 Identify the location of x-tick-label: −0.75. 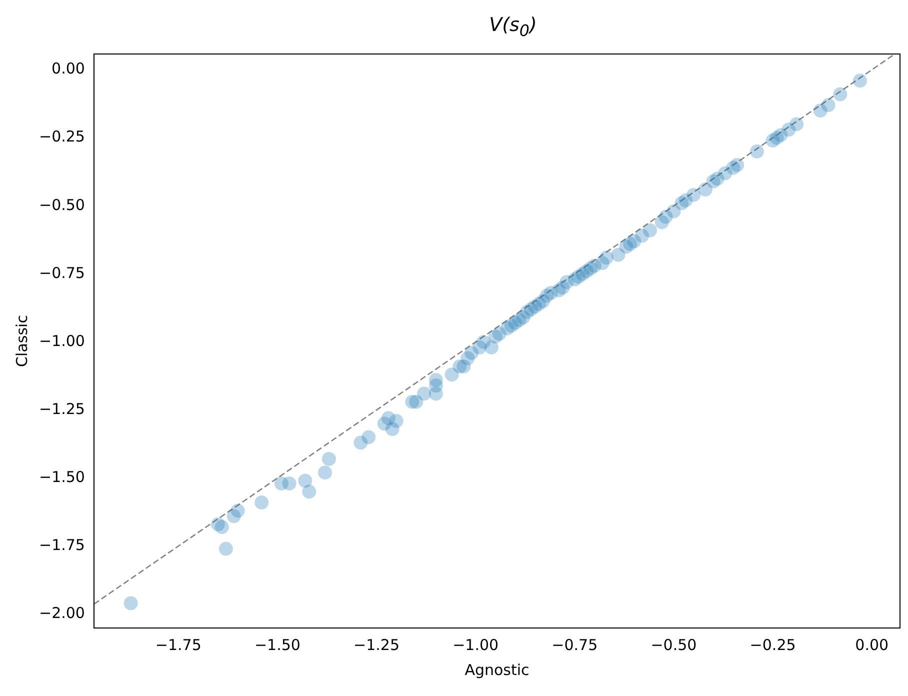
(575, 645).